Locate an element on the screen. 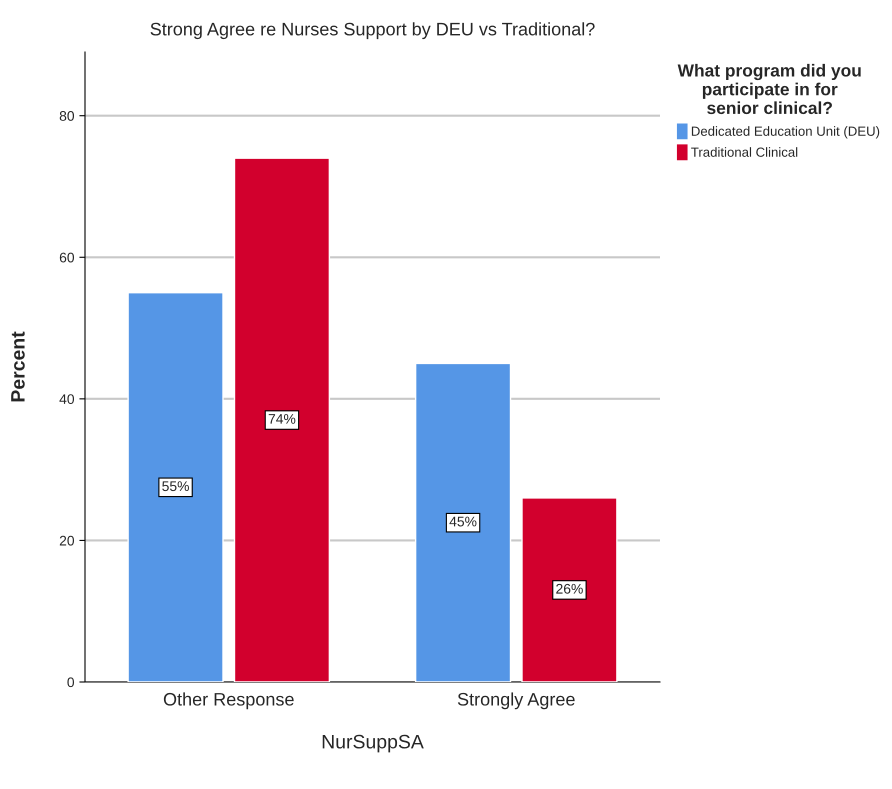 This screenshot has height=789, width=892. y-tick-label: 60 is located at coordinates (67, 257).